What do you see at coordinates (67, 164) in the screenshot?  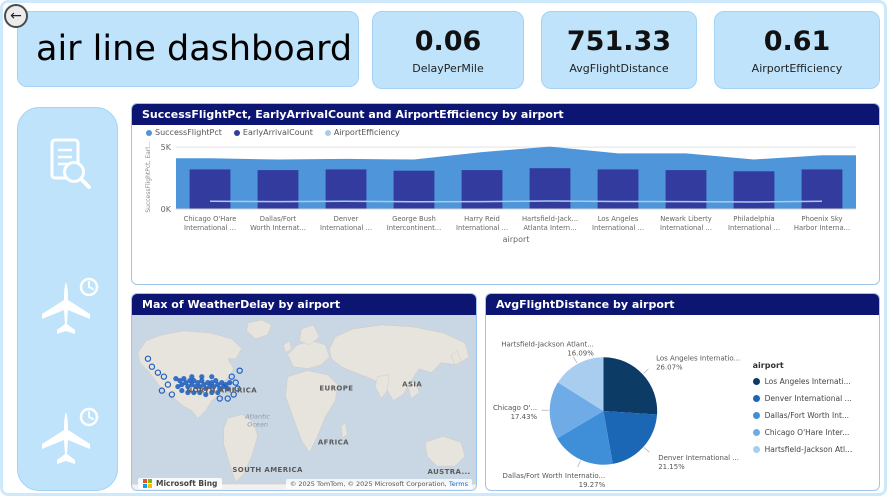 I see `report-search-icon` at bounding box center [67, 164].